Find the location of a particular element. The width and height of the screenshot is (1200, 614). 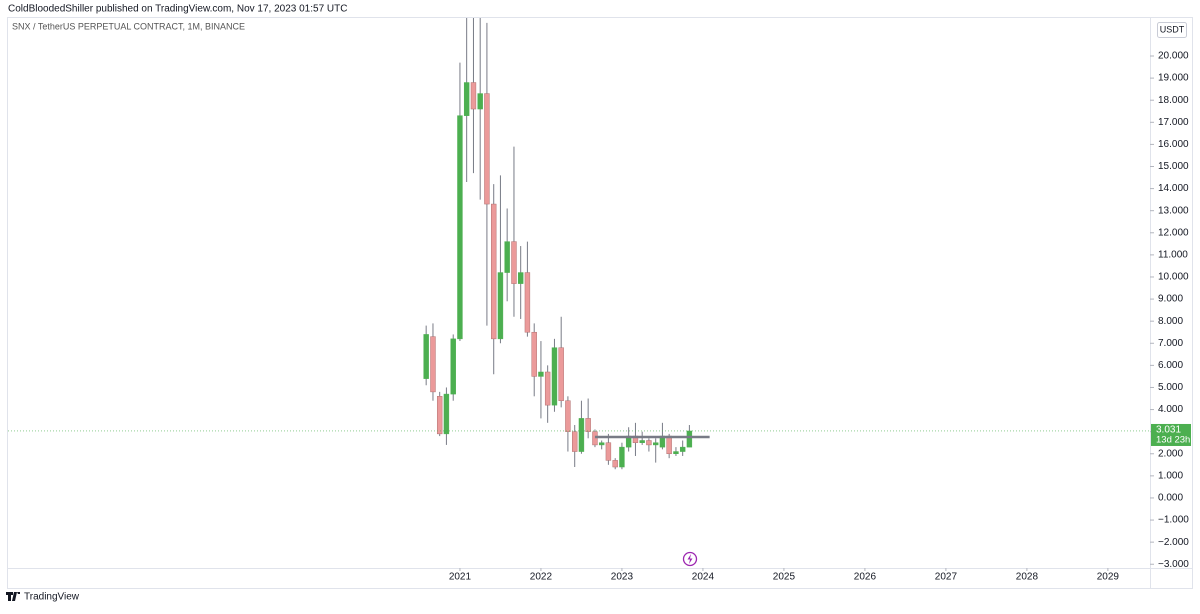

y-tick-label: 17.000 is located at coordinates (1173, 122).